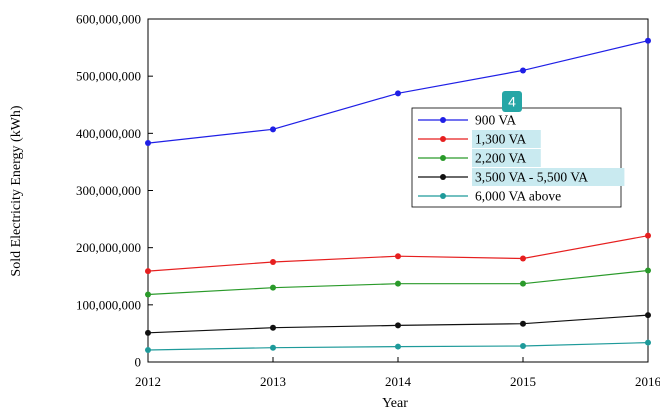 This screenshot has width=660, height=413. Describe the element at coordinates (108, 304) in the screenshot. I see `y-tick-label: 100,000,000` at that location.